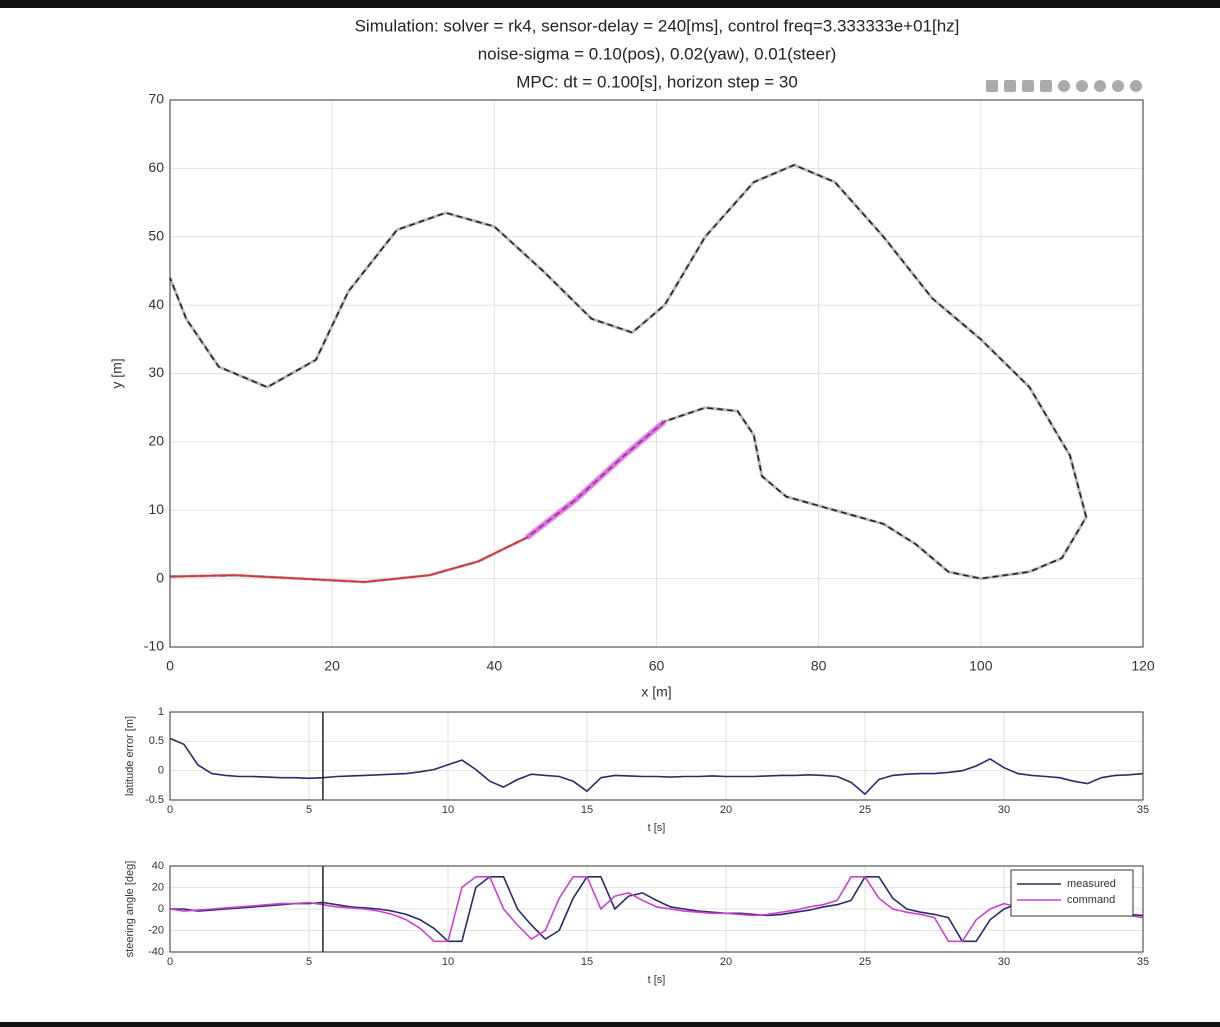 This screenshot has height=1027, width=1220. I want to click on toolbar, so click(1064, 86).